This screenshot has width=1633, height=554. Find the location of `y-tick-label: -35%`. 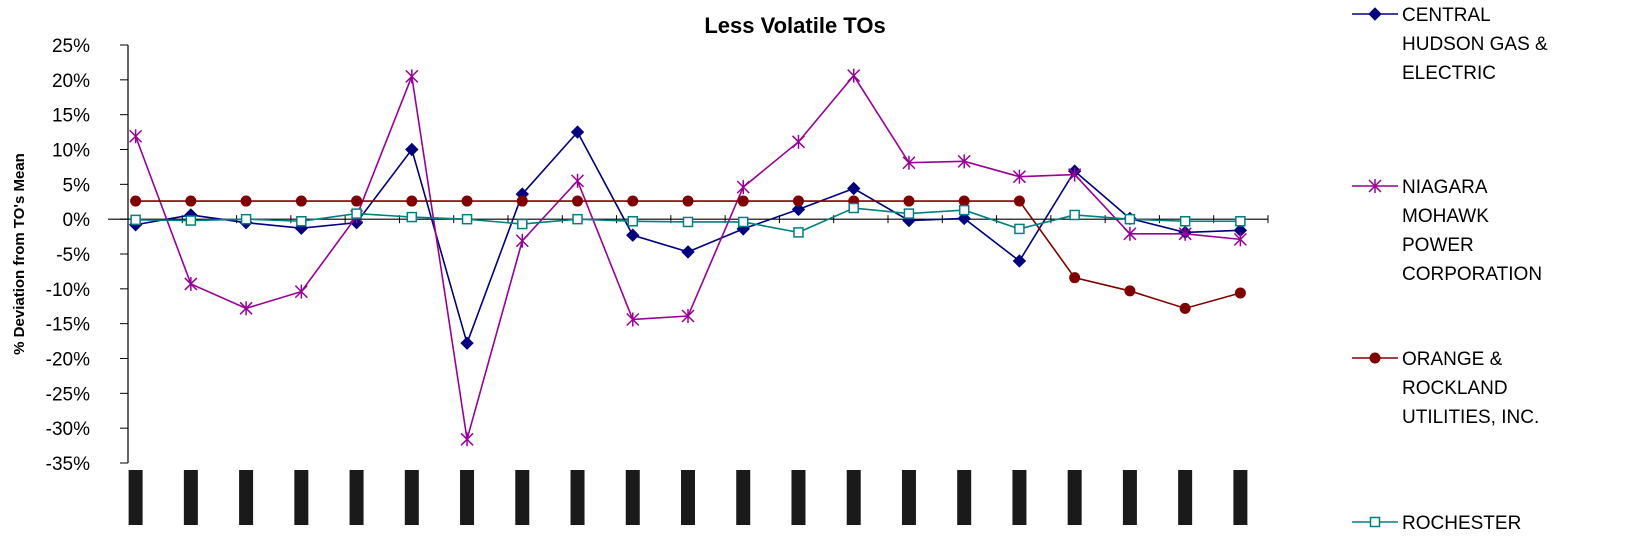

y-tick-label: -35% is located at coordinates (68, 464).